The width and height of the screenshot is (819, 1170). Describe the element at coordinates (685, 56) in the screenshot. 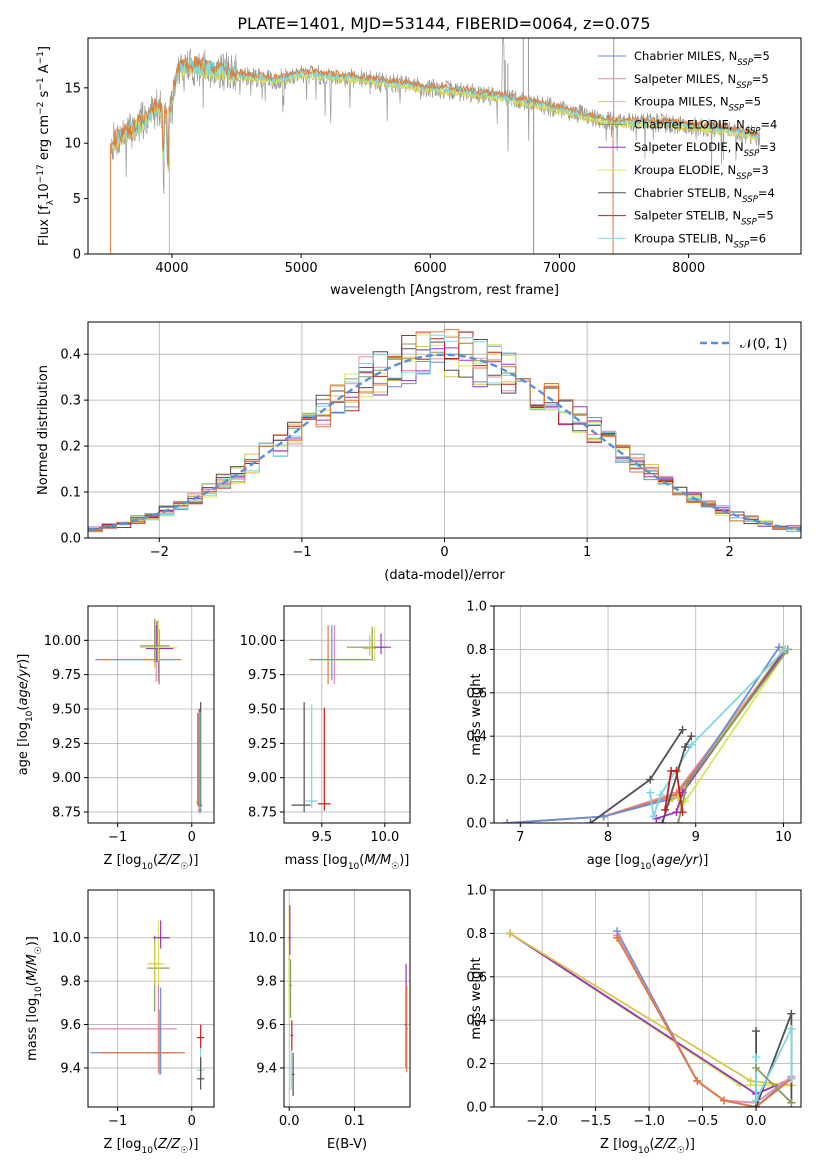

I see `legend-text: Chabrier MILES, N` at that location.